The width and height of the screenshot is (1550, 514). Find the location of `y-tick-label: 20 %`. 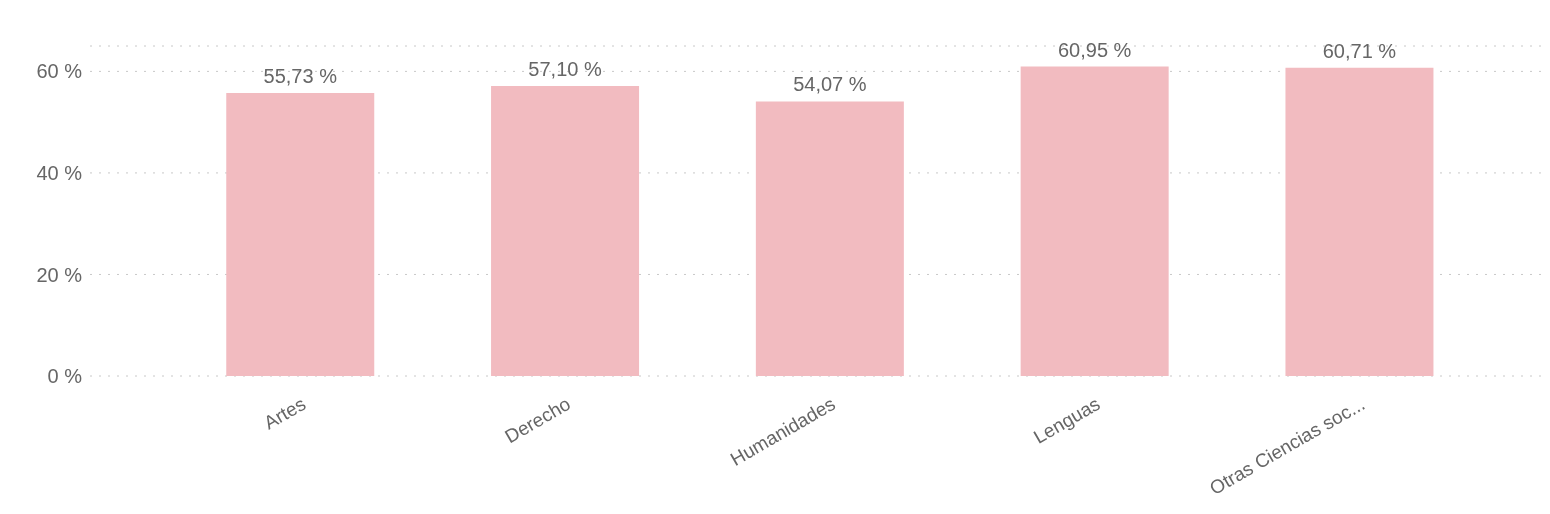

y-tick-label: 20 % is located at coordinates (59, 274).